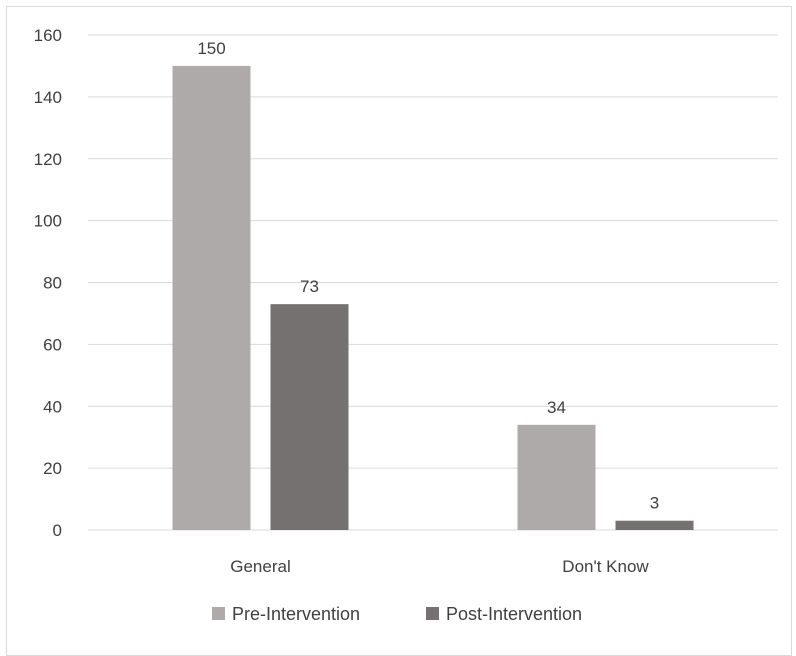 The height and width of the screenshot is (656, 796). What do you see at coordinates (309, 286) in the screenshot?
I see `data-label: 73` at bounding box center [309, 286].